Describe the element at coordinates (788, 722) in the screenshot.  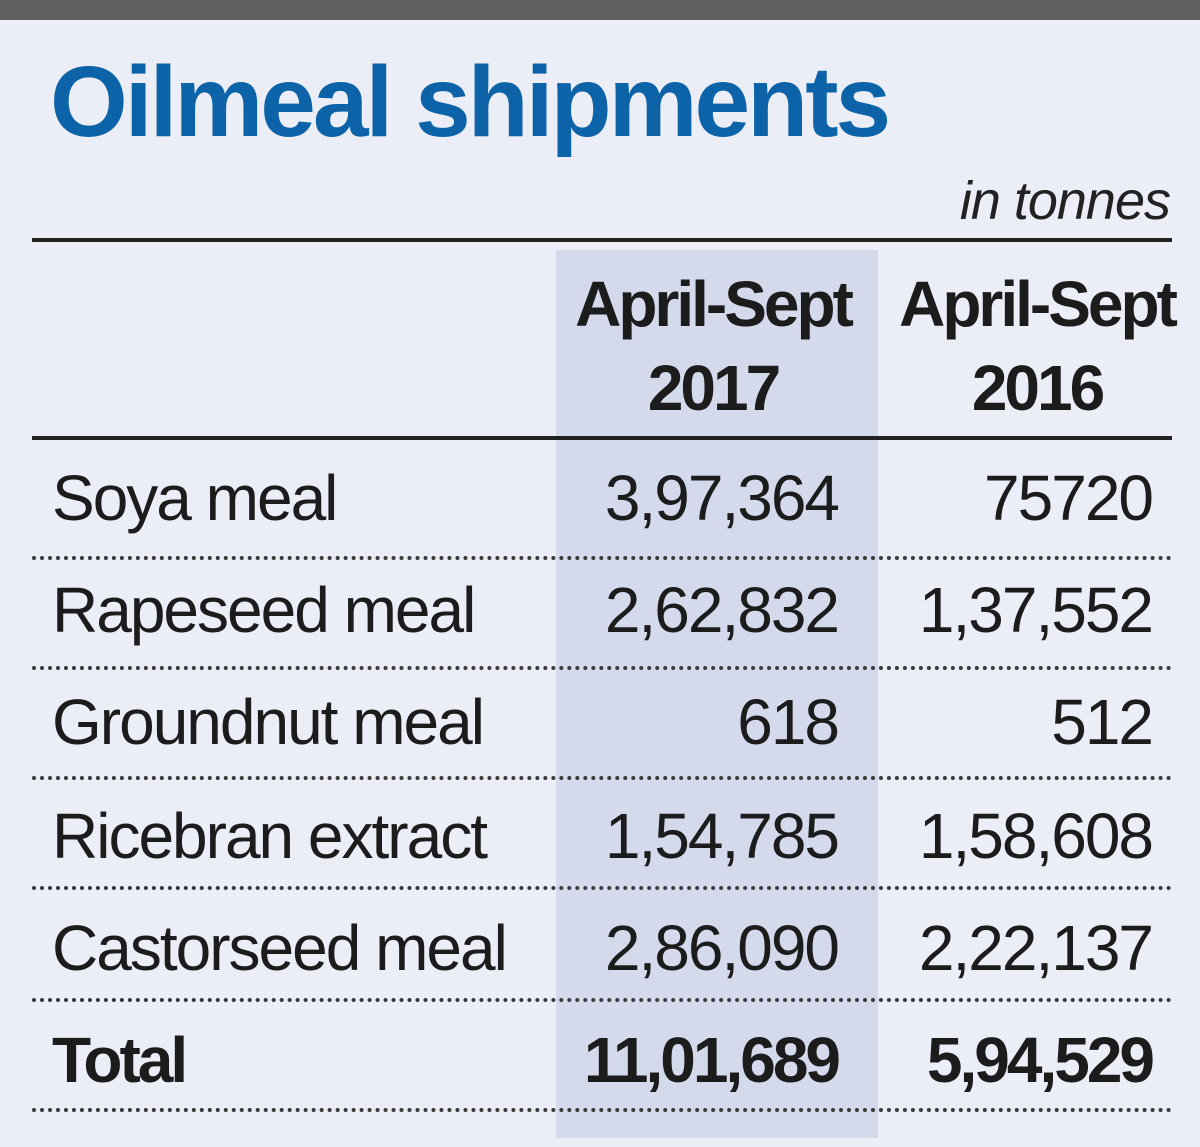
I see `table-cell: 618` at that location.